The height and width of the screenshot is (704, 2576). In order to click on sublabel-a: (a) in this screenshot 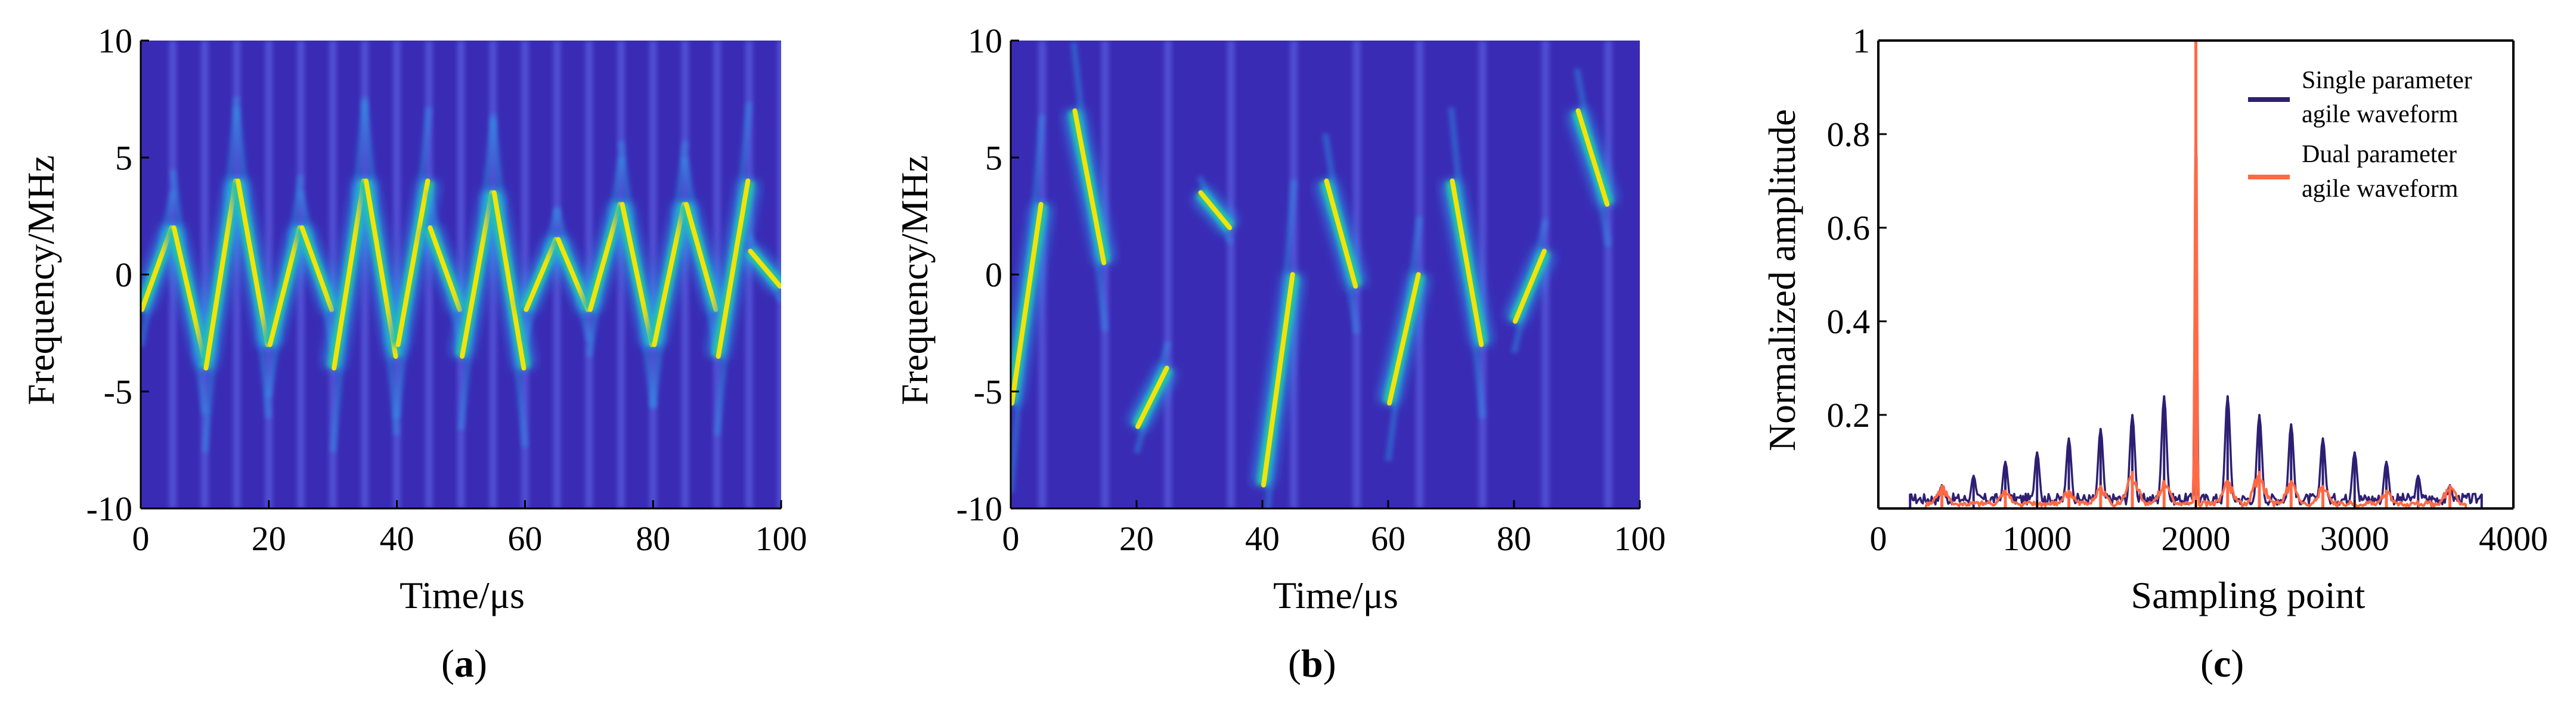, I will do `click(464, 664)`.